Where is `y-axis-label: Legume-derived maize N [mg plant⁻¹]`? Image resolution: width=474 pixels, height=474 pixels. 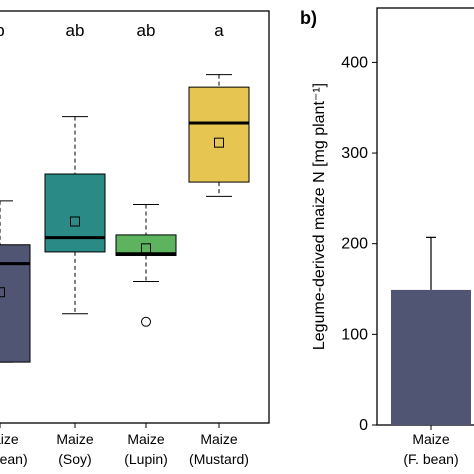
y-axis-label: Legume-derived maize N [mg plant⁻¹] is located at coordinates (319, 216).